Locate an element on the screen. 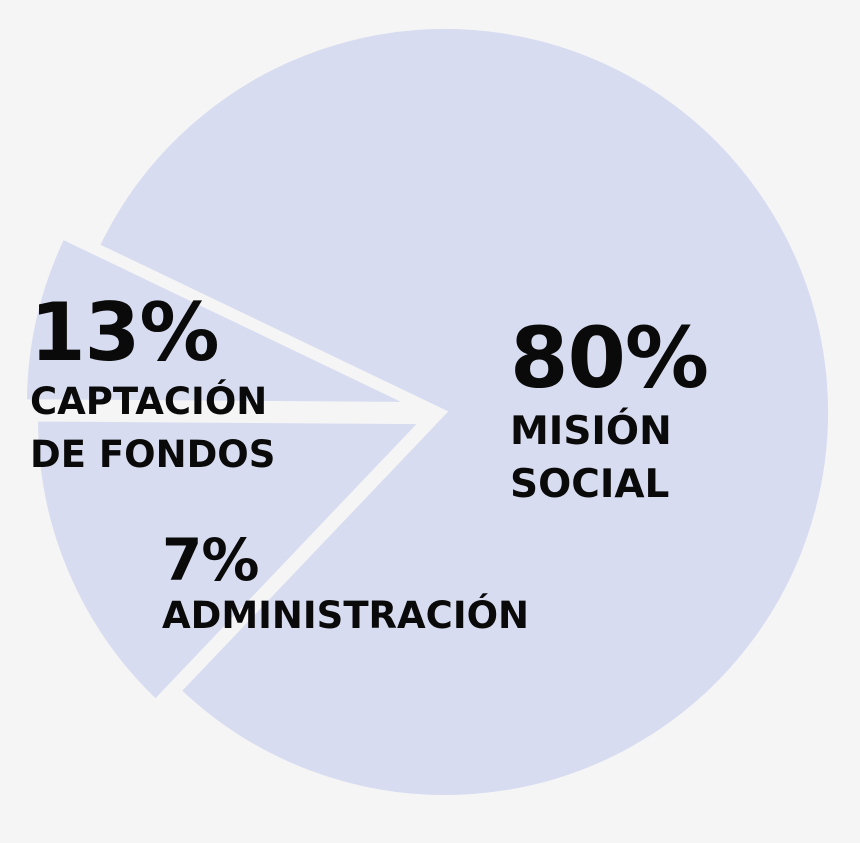 This screenshot has height=843, width=860. category-label-mision-social-line-2: SOCIAL is located at coordinates (589, 484).